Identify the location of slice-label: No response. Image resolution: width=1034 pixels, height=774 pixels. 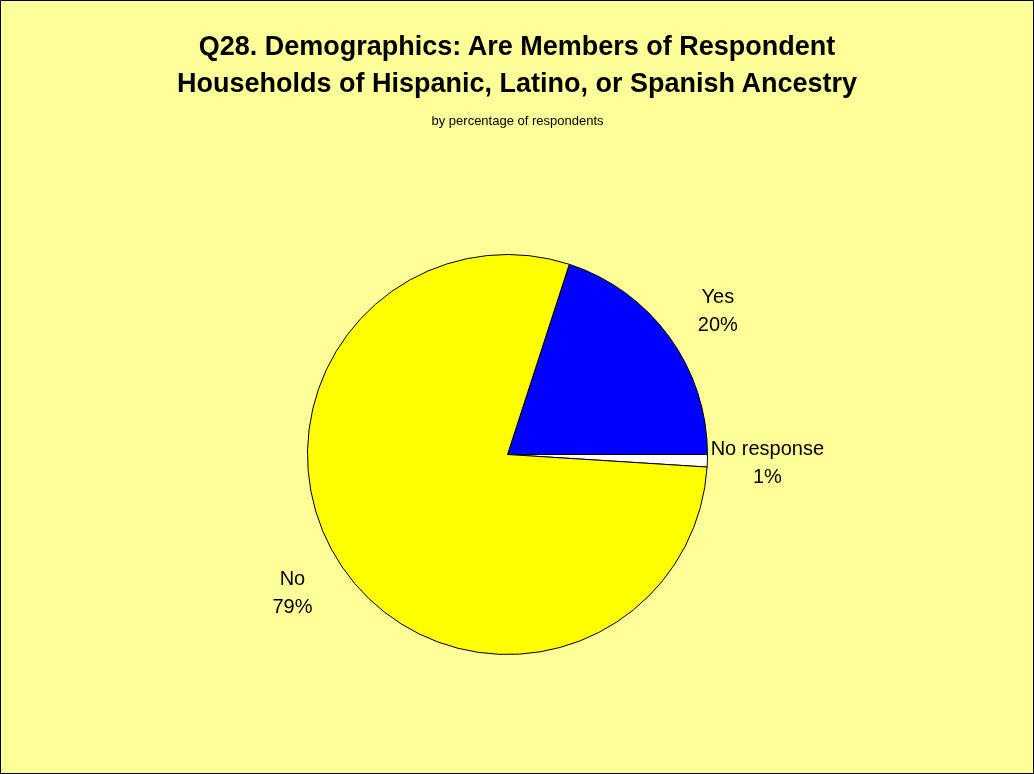
(767, 448).